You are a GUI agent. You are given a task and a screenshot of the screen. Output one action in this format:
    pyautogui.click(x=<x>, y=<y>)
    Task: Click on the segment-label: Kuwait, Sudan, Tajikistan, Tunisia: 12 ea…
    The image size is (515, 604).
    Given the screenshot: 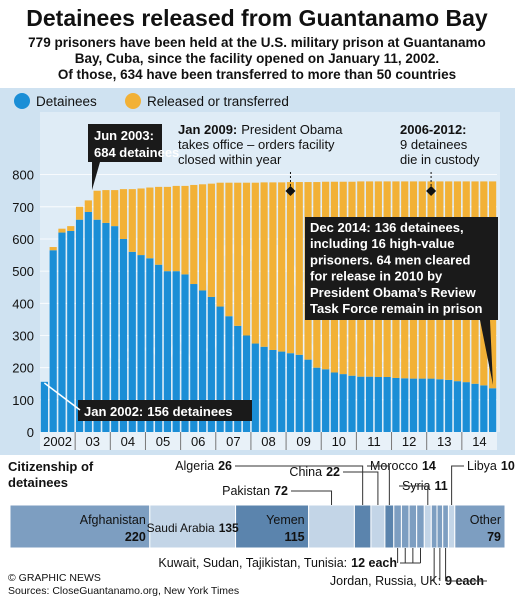 What is the action you would take?
    pyautogui.click(x=277, y=563)
    